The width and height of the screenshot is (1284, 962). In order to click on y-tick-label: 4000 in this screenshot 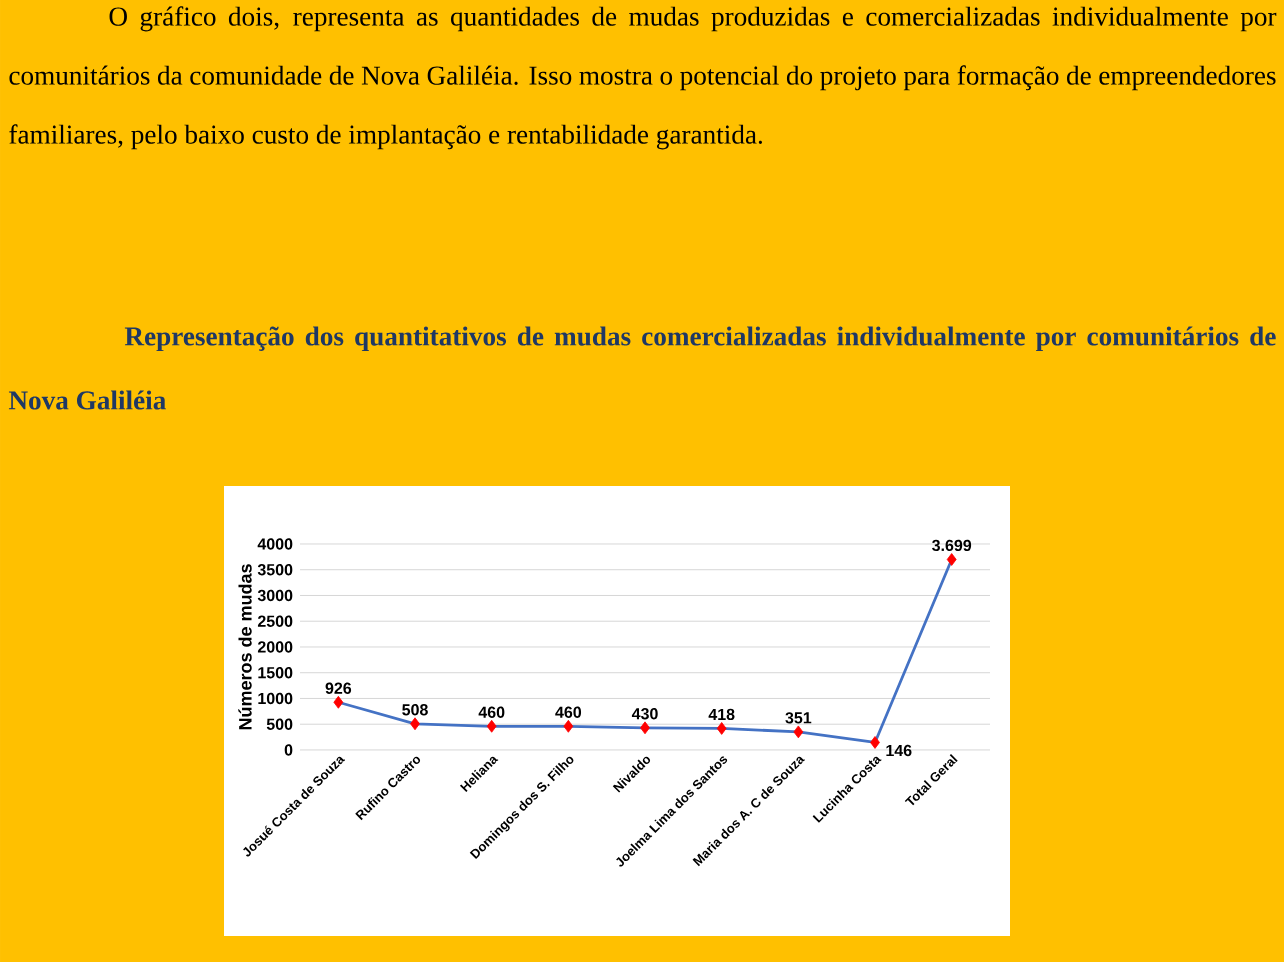, I will do `click(275, 544)`.